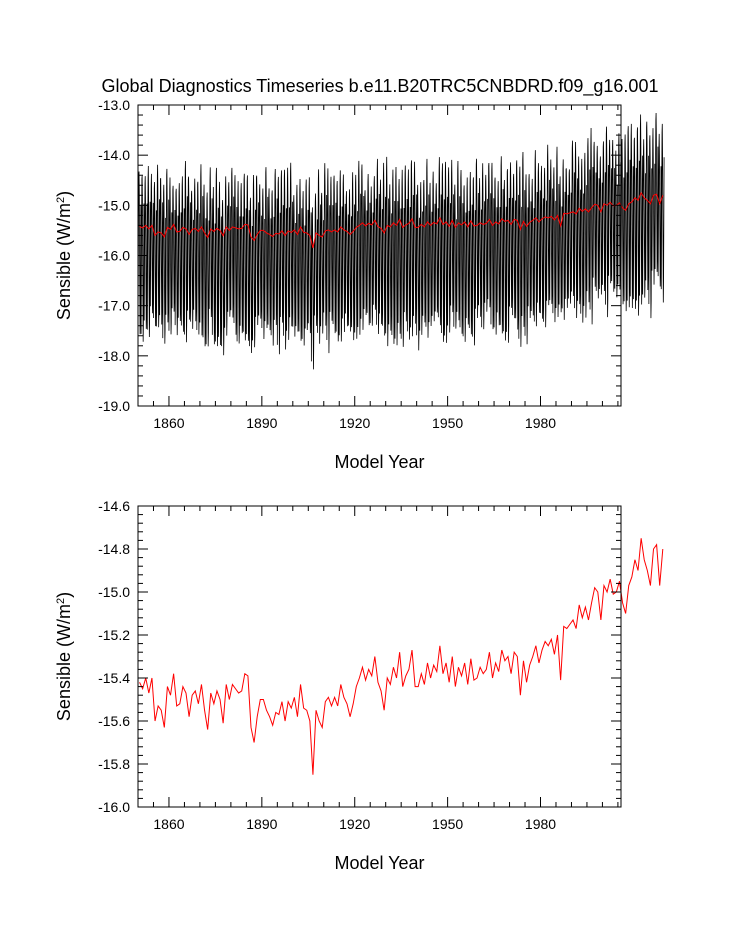 This screenshot has height=945, width=733. I want to click on bottom-y-axis-title: Sensible (W/m2), so click(64, 656).